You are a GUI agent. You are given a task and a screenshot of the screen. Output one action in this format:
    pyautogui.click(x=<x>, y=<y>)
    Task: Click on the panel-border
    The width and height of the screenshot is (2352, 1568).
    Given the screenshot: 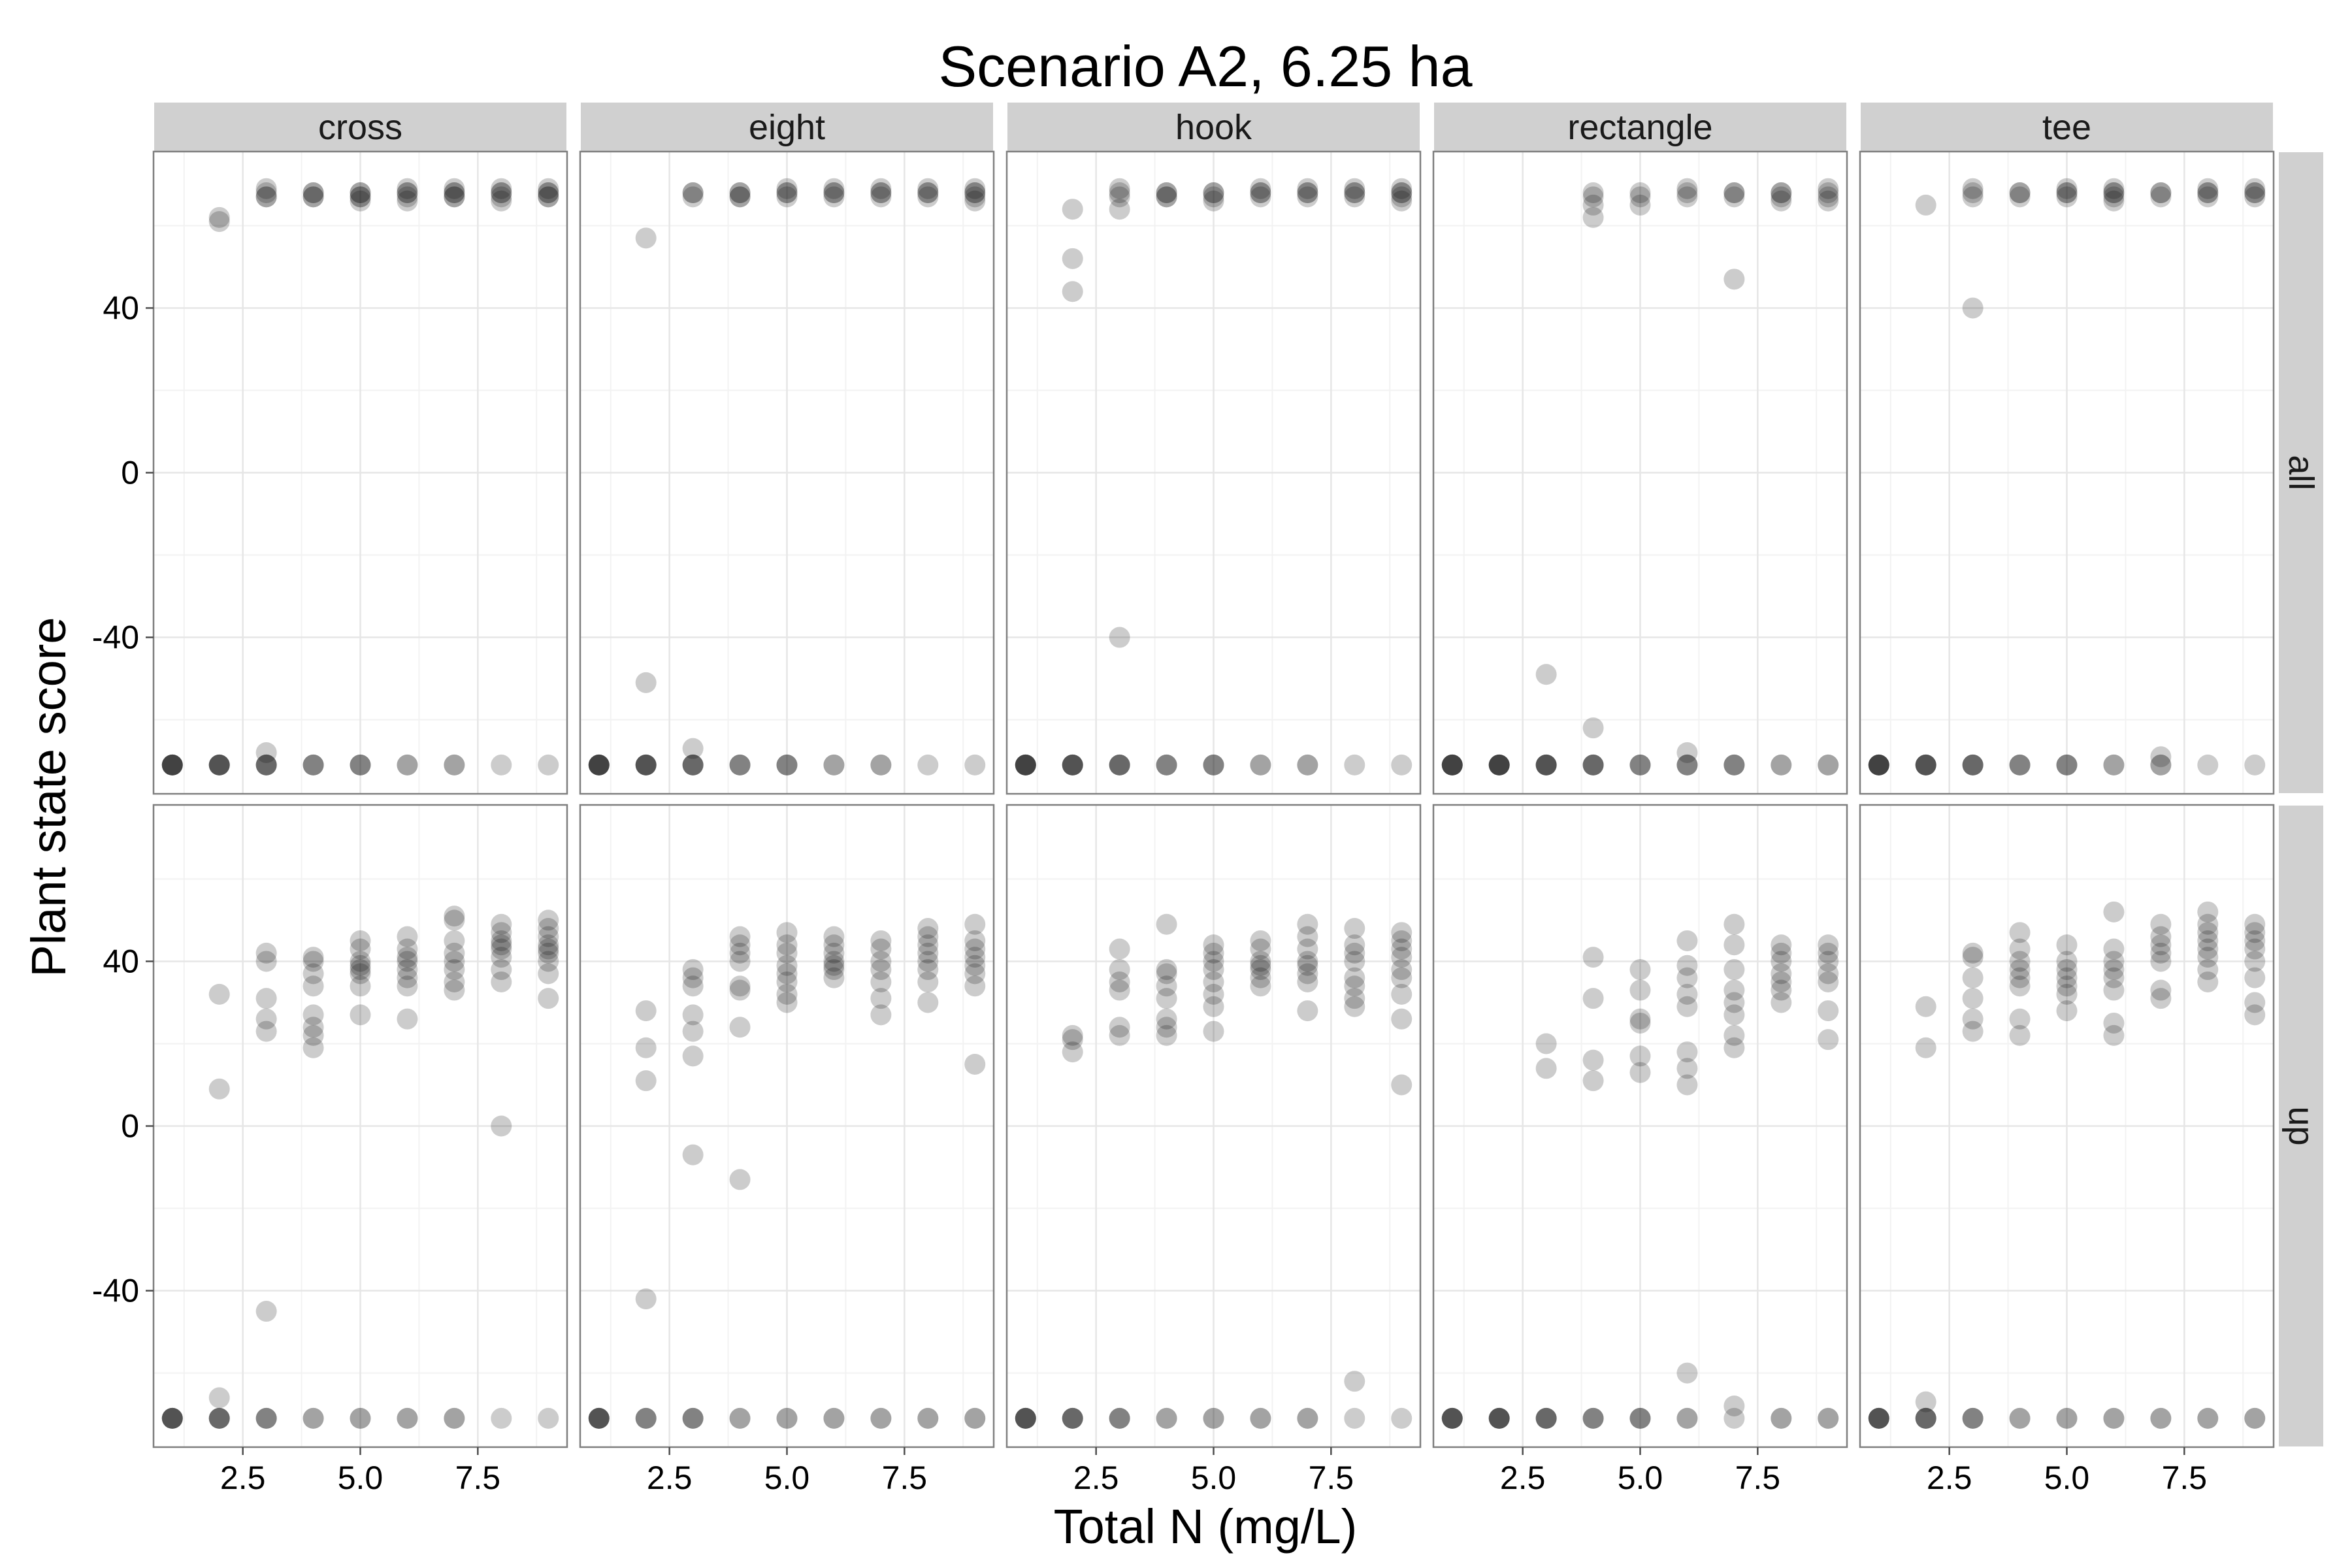 What is the action you would take?
    pyautogui.click(x=1640, y=472)
    